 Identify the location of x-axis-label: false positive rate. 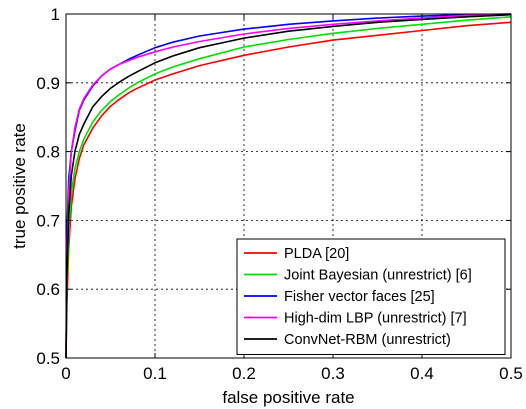
(288, 397).